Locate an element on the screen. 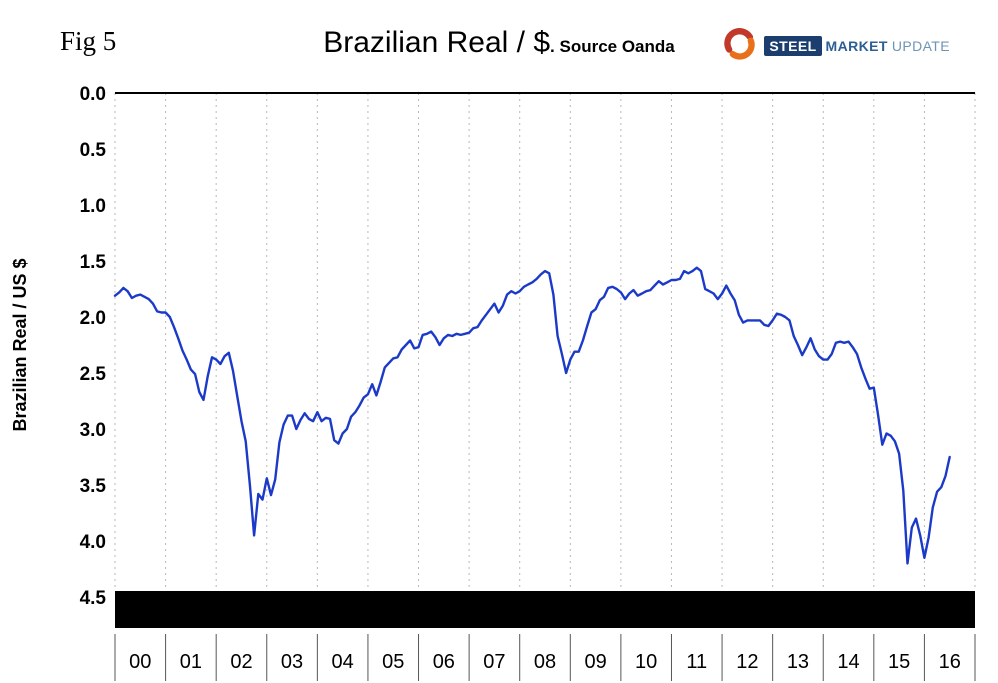 The width and height of the screenshot is (998, 683). logo-word-update: UPDATE is located at coordinates (920, 46).